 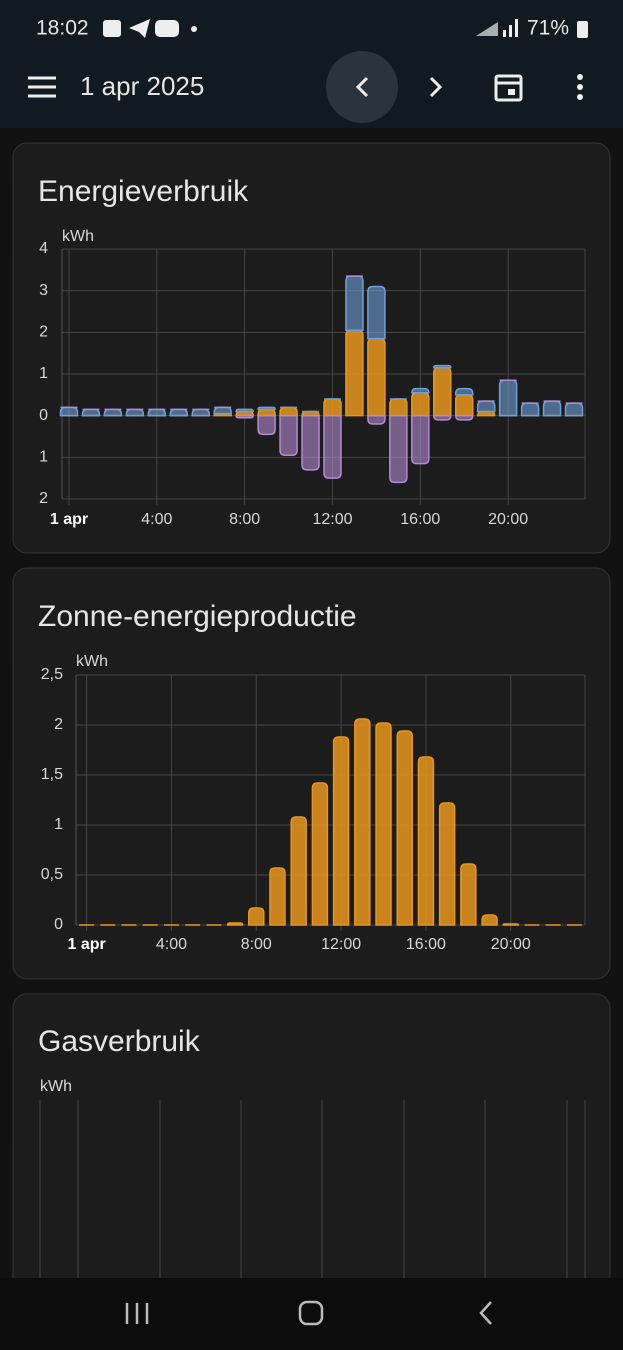 I want to click on status-icons, so click(x=345, y=28).